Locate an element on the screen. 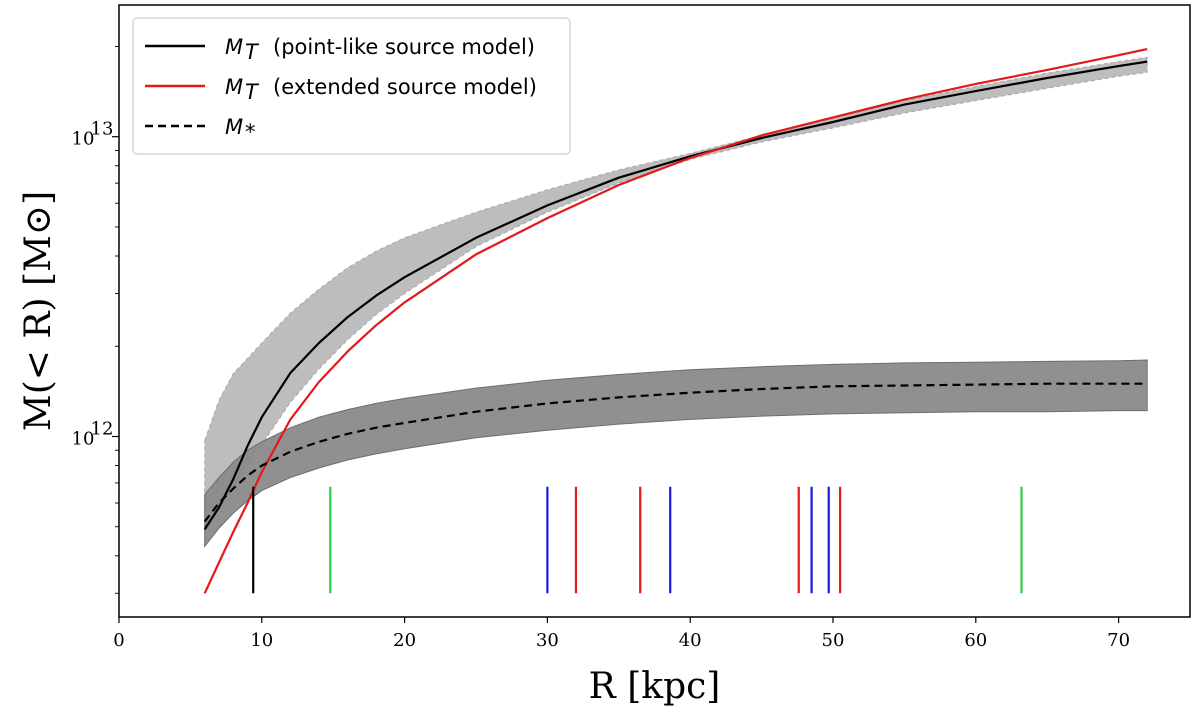 The image size is (1200, 710). x-tick-label: 70 is located at coordinates (1118, 640).